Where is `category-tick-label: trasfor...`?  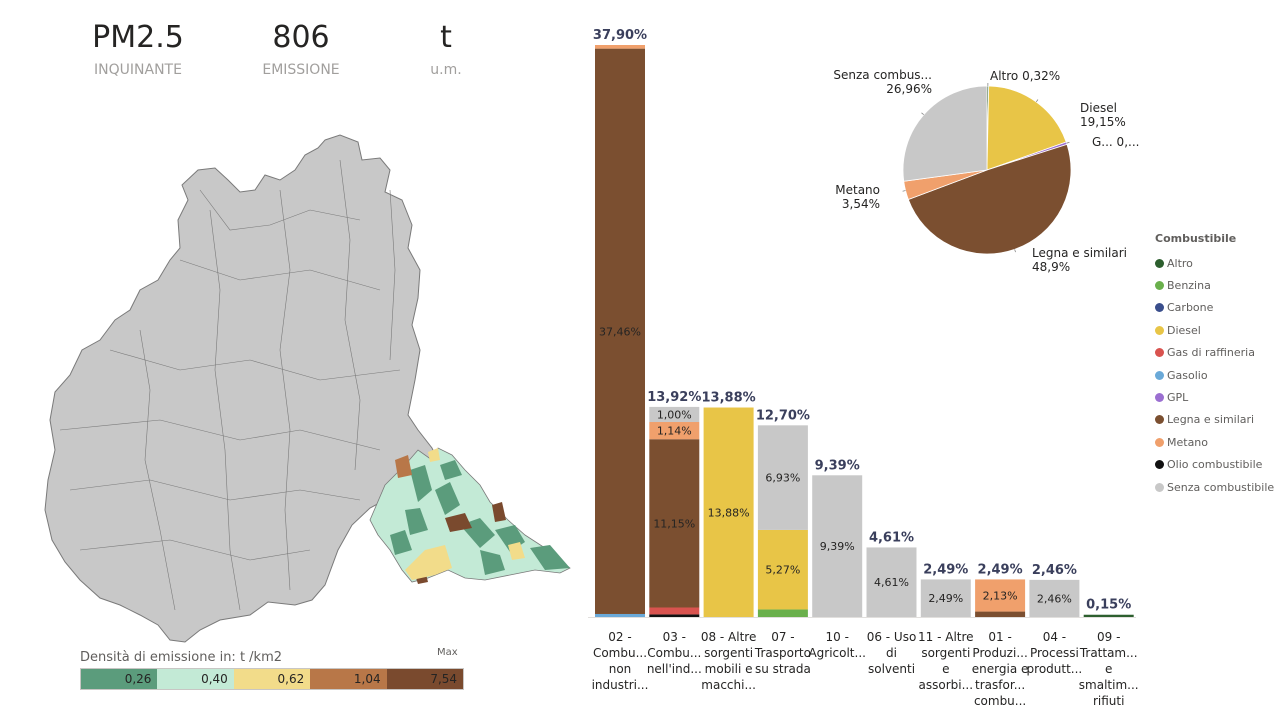 category-tick-label: trasfor... is located at coordinates (1000, 685).